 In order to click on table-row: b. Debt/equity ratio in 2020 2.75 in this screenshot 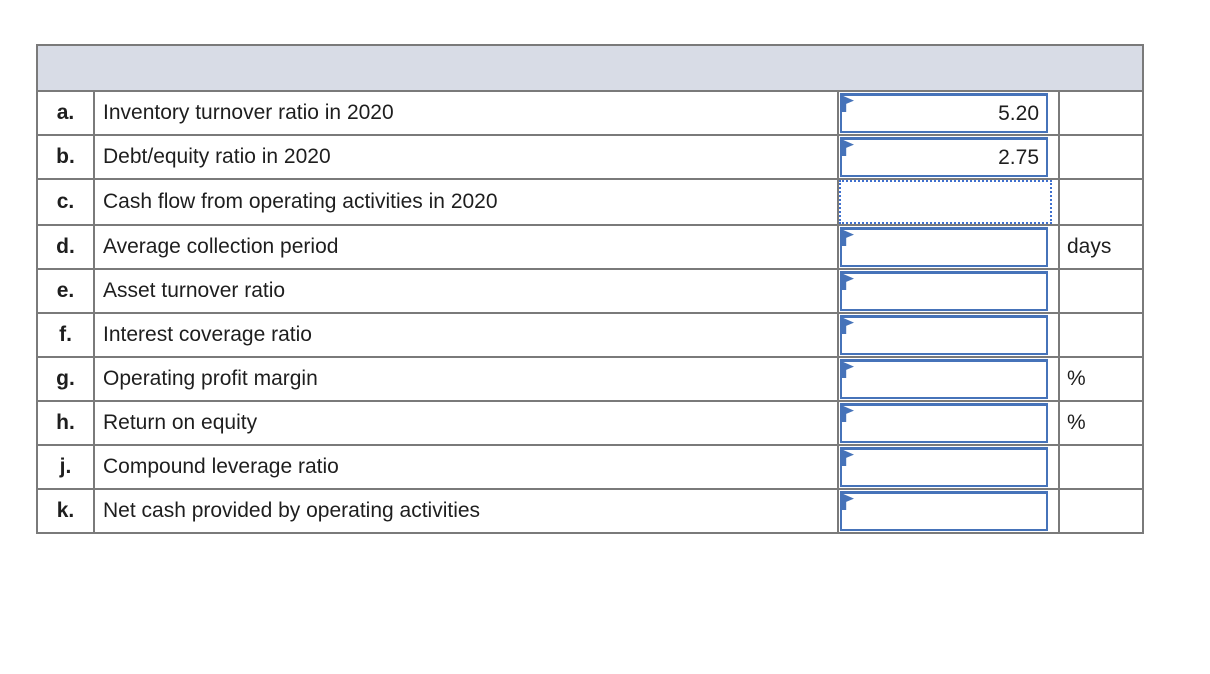, I will do `click(590, 157)`.